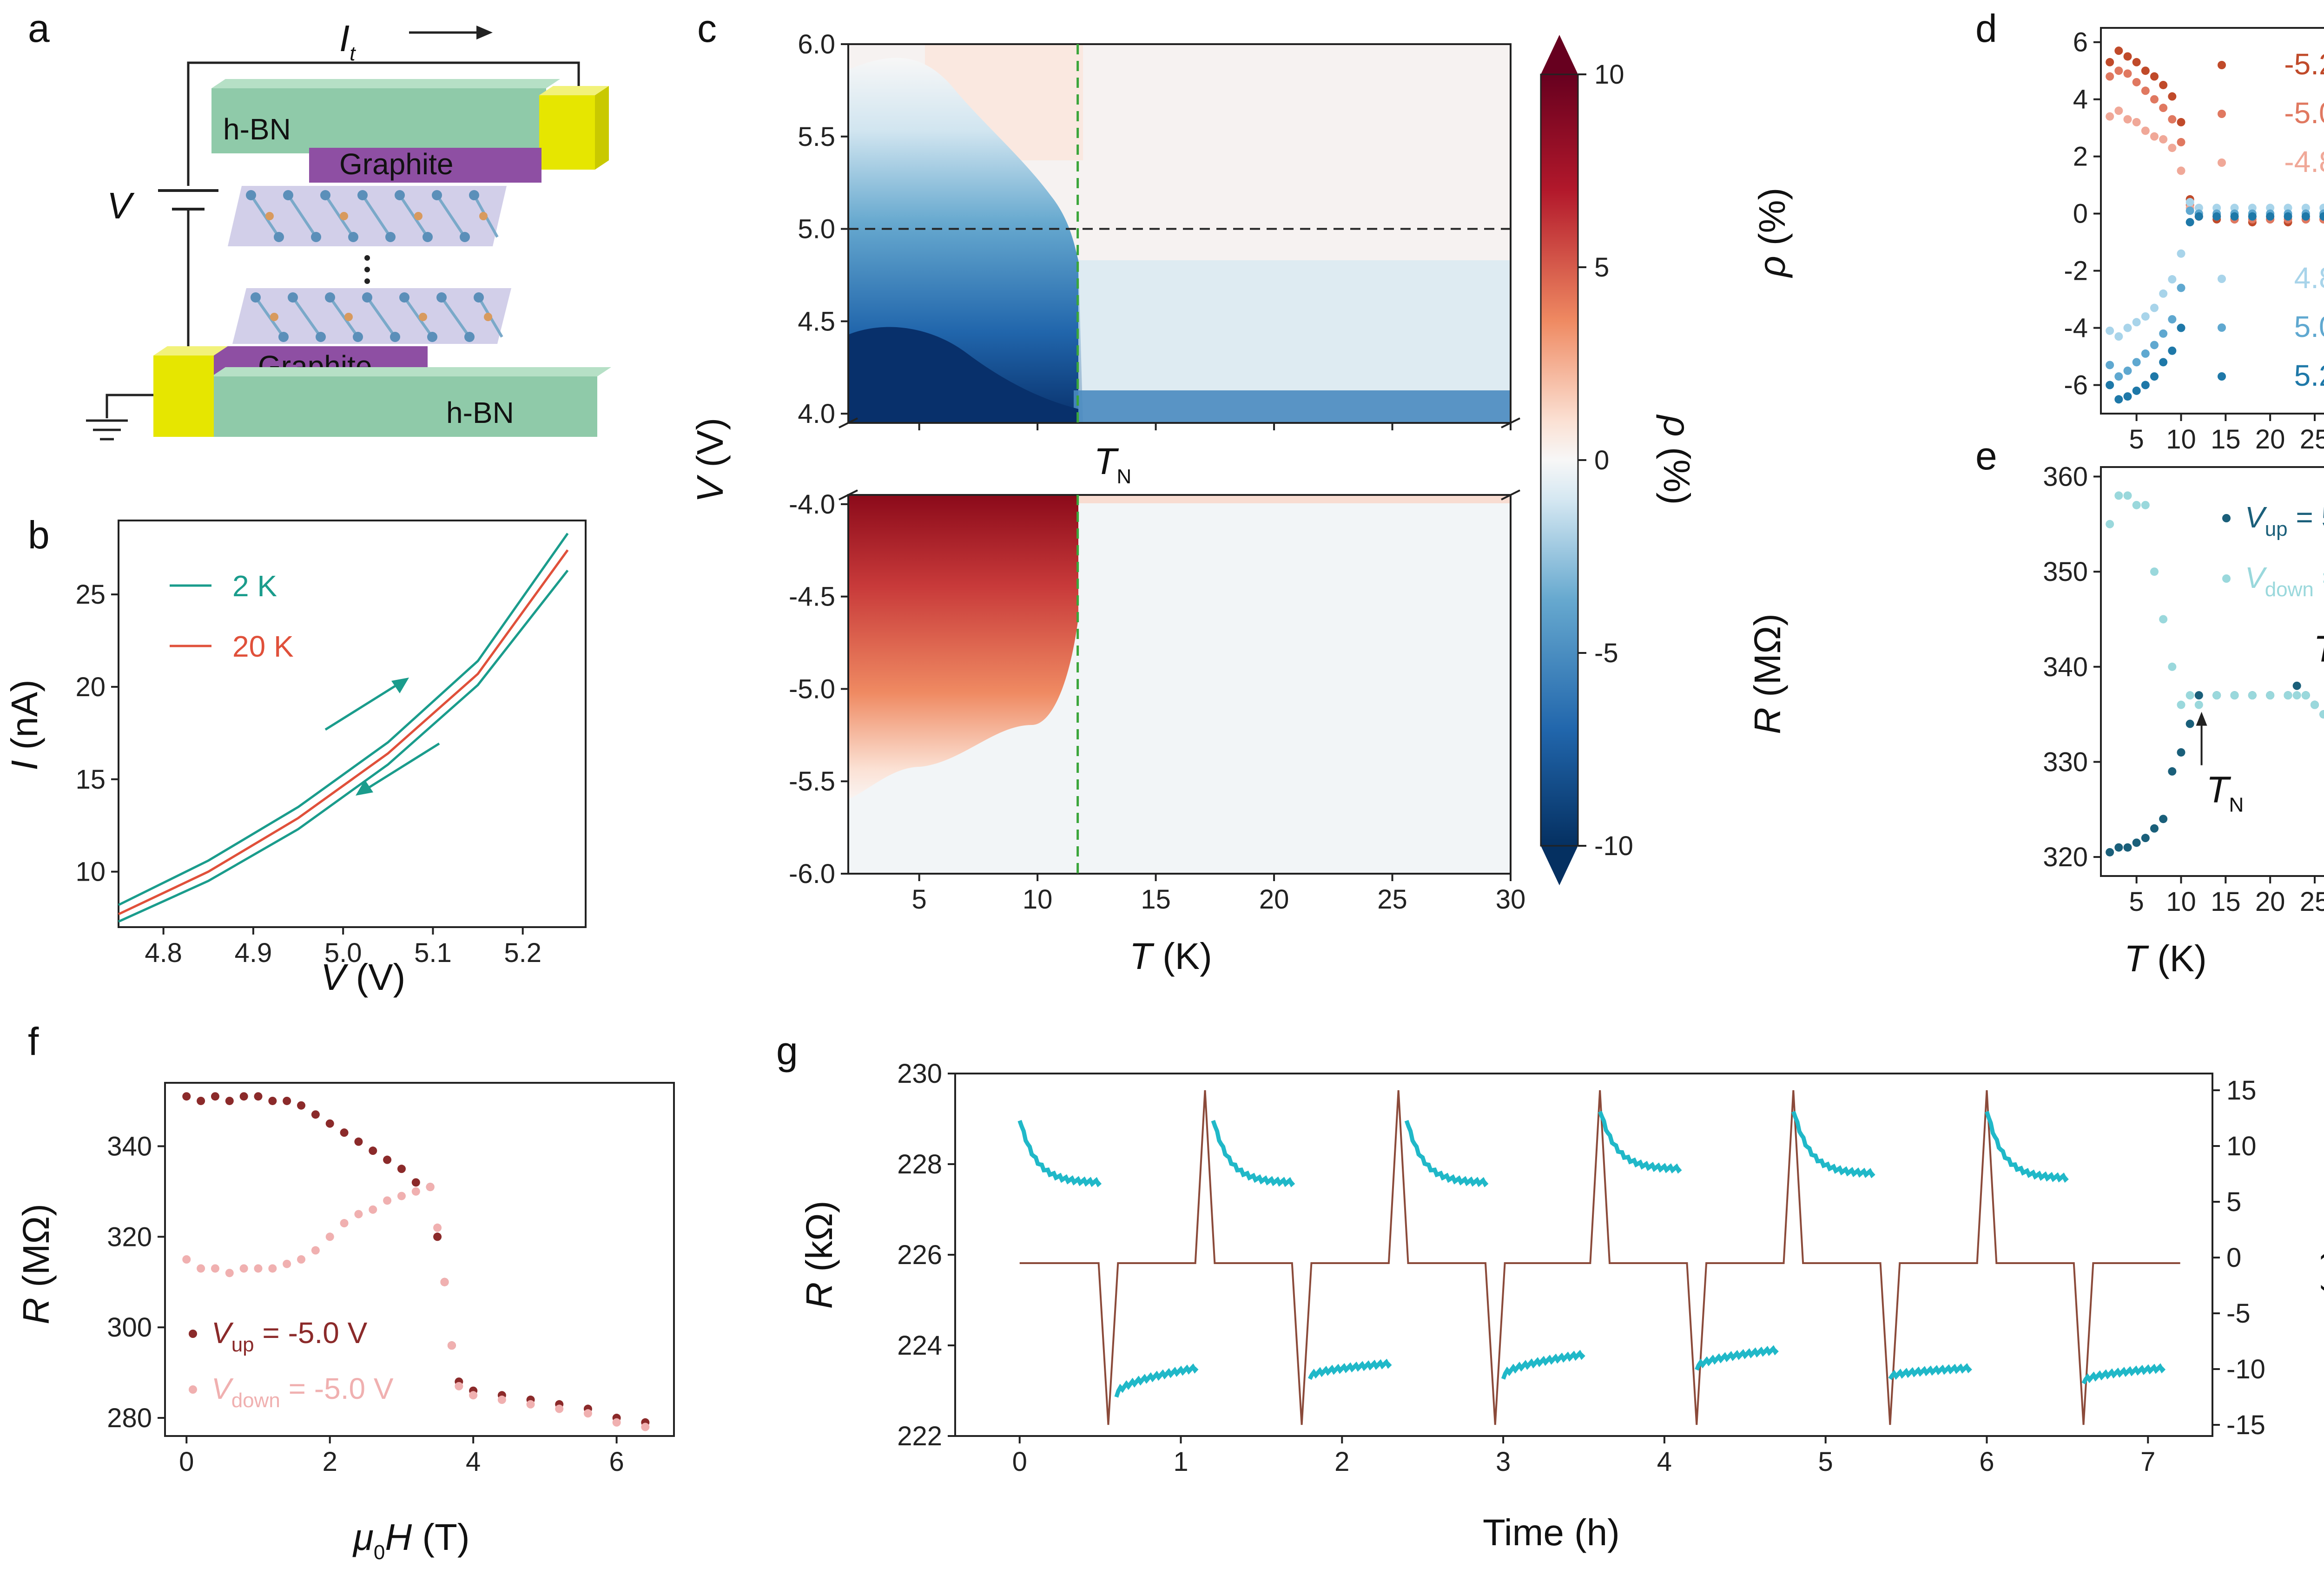 The height and width of the screenshot is (1581, 2324). Describe the element at coordinates (2312, 439) in the screenshot. I see `panel-d-x-tick-label: 25` at that location.